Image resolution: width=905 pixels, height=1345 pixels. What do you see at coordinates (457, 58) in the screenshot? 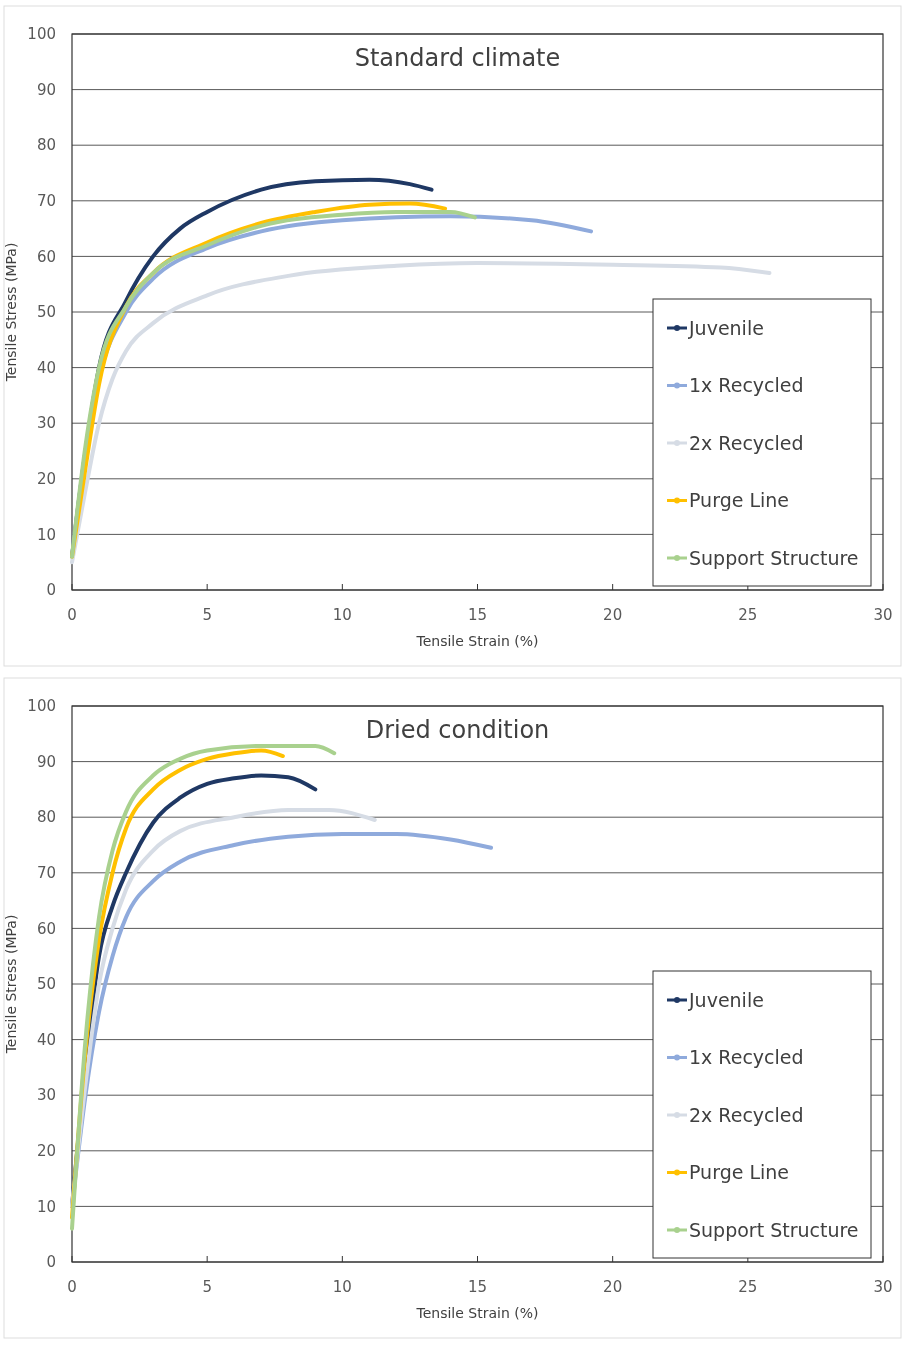
I see `chart-title: Standard climate` at bounding box center [457, 58].